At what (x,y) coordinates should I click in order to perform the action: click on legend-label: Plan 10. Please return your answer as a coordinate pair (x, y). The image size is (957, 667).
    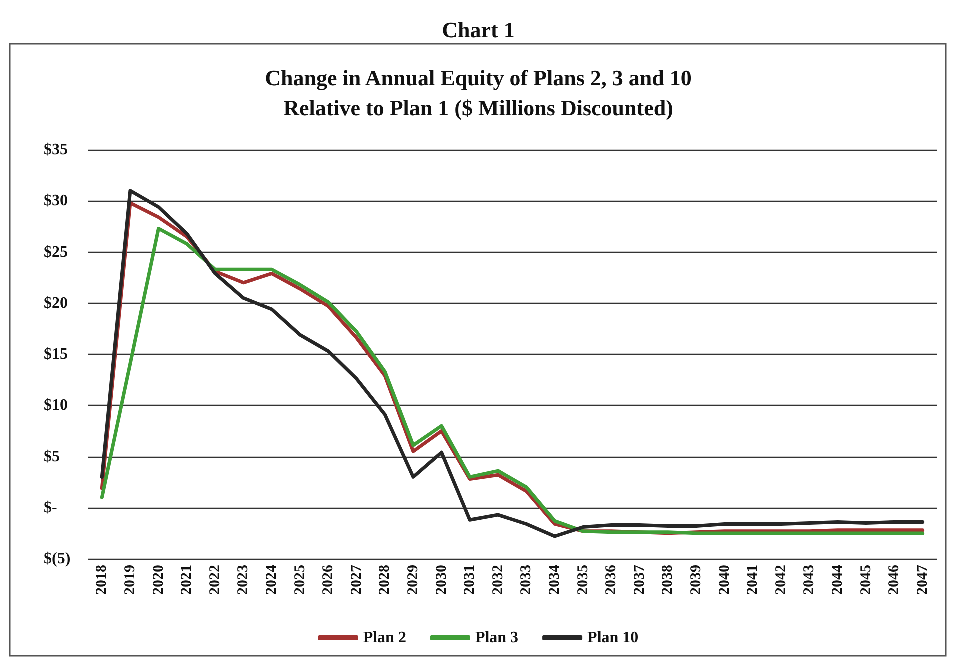
    Looking at the image, I should click on (613, 638).